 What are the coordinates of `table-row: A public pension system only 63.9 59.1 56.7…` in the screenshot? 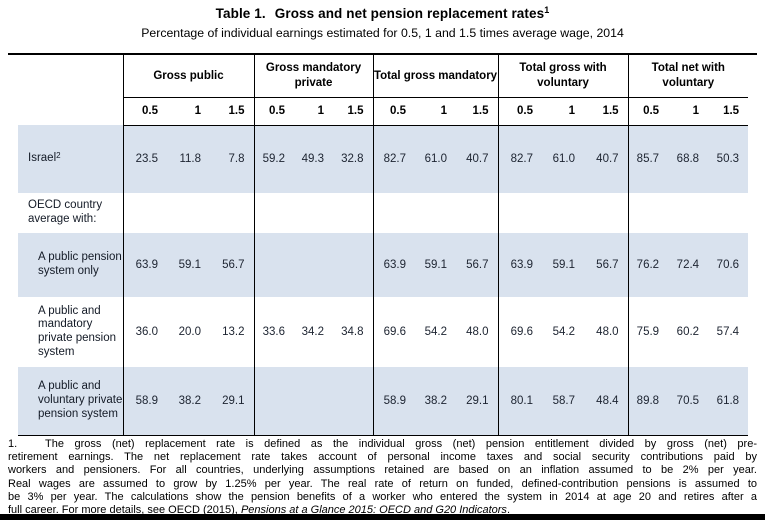 It's located at (383, 265).